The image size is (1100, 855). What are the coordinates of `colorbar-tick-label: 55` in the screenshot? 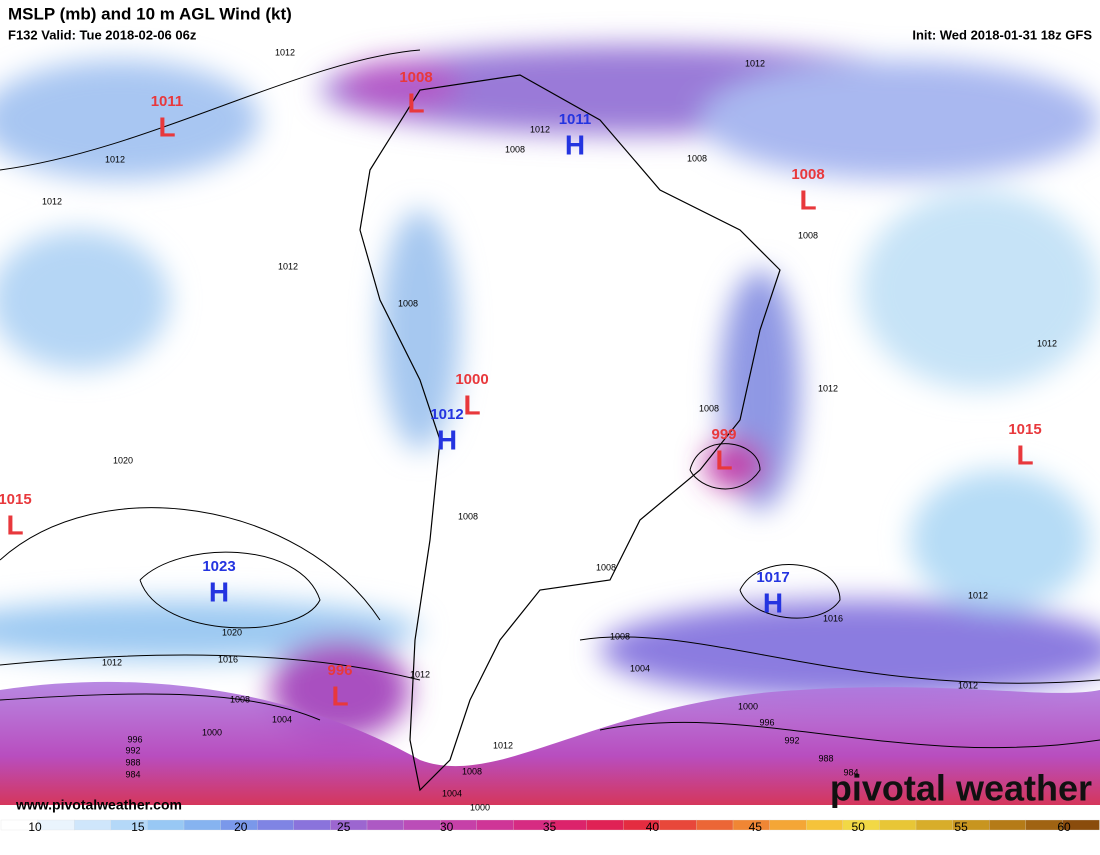 It's located at (961, 827).